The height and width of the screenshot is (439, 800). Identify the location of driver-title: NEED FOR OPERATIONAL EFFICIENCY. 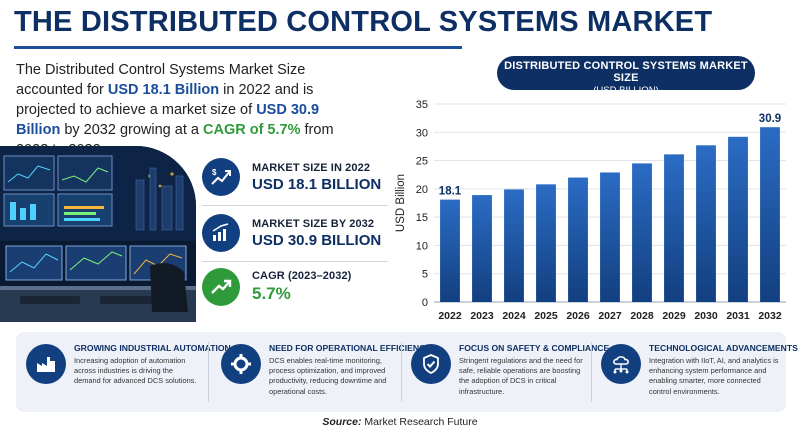
(350, 348).